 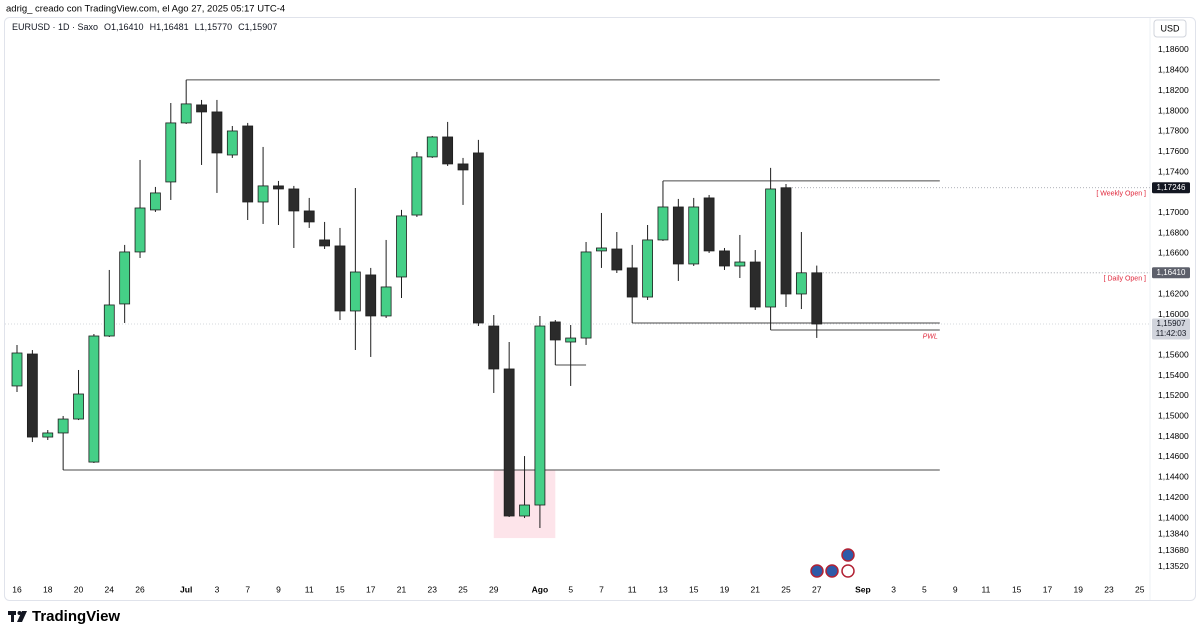 I want to click on y-tick-label: 1,18000, so click(x=1173, y=110).